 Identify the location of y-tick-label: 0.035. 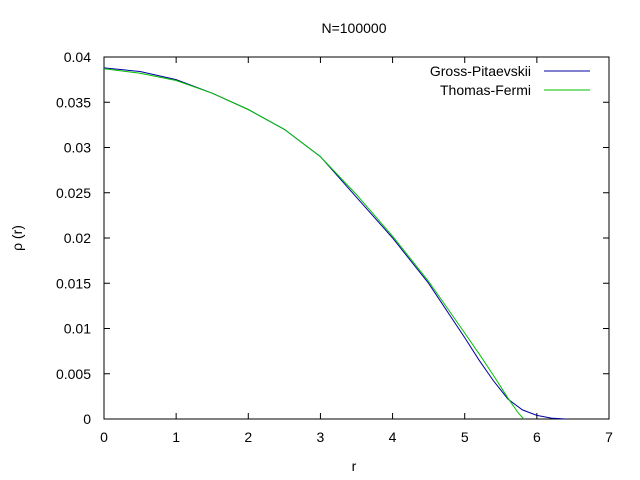
(73, 102).